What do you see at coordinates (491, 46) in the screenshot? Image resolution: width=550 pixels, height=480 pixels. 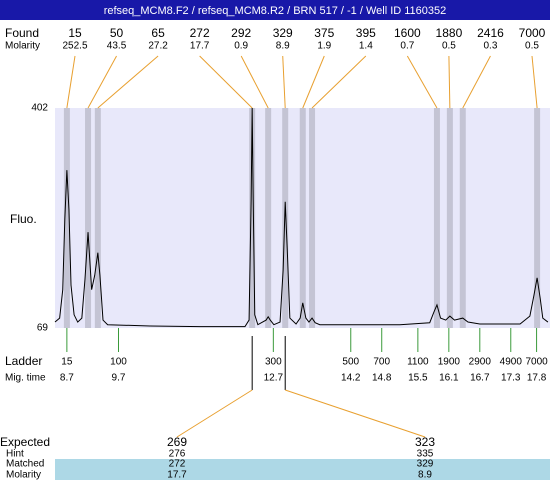 I see `found-molarity: 0.3` at bounding box center [491, 46].